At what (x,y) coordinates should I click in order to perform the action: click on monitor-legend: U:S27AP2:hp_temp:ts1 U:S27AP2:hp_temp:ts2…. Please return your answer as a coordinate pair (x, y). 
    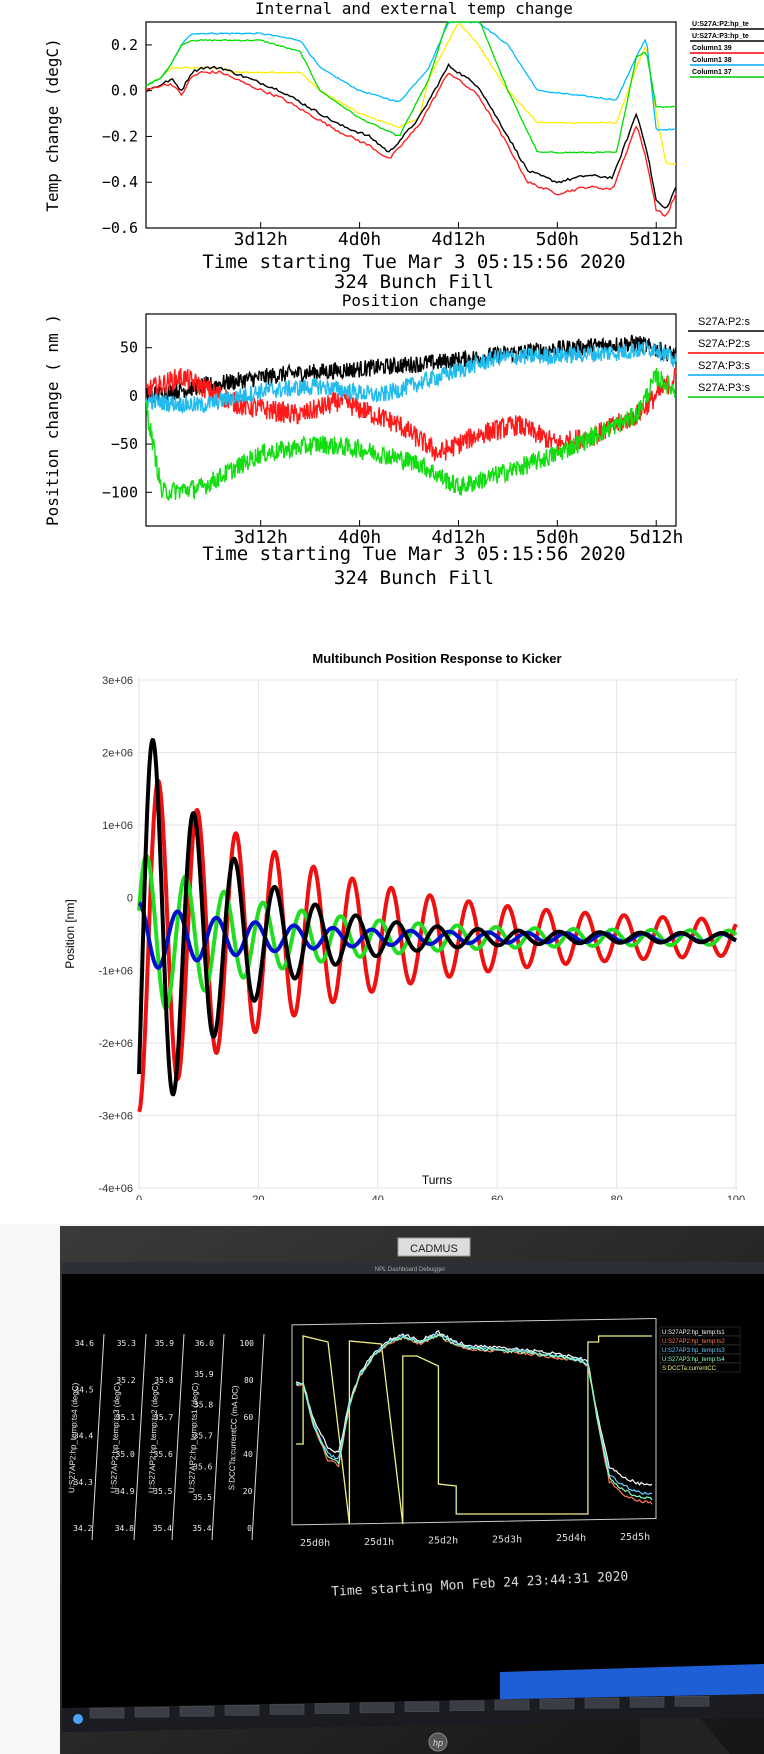
    Looking at the image, I should click on (700, 1349).